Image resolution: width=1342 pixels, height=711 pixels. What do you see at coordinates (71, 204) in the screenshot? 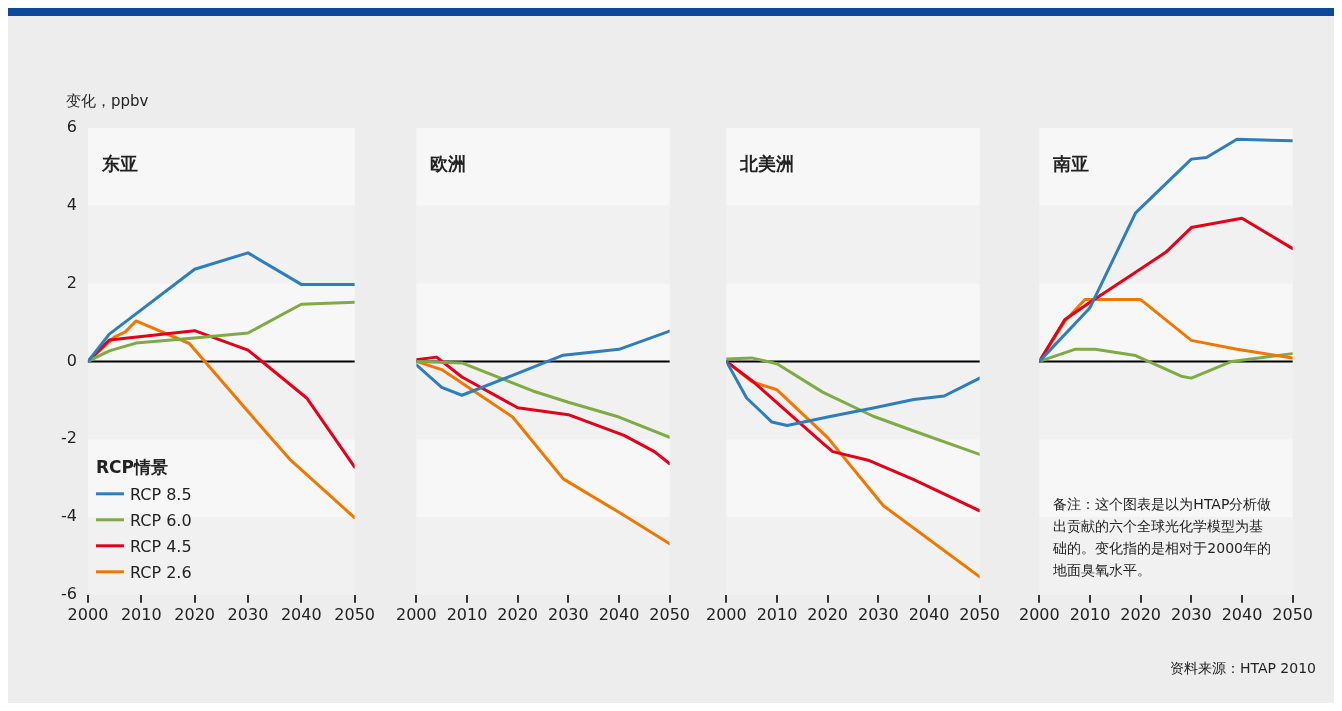
I see `y-tick-label: 4` at bounding box center [71, 204].